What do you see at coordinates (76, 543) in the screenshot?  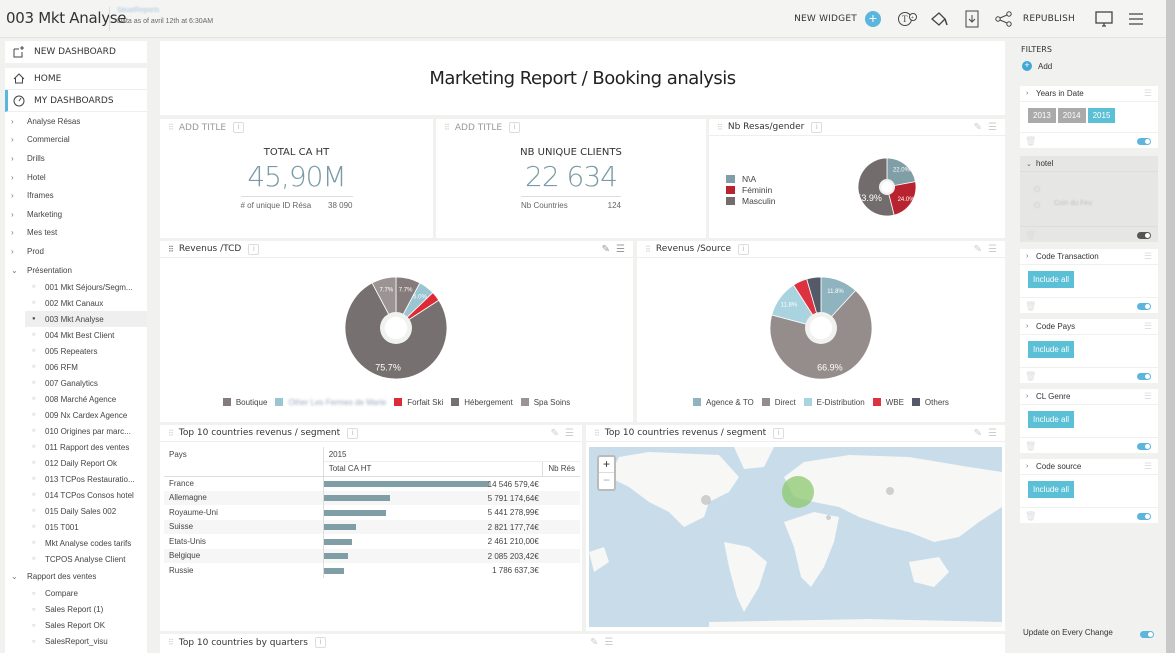 I see `sidebar-dashboard-item: ○ Mkt Analyse codes tarifs` at bounding box center [76, 543].